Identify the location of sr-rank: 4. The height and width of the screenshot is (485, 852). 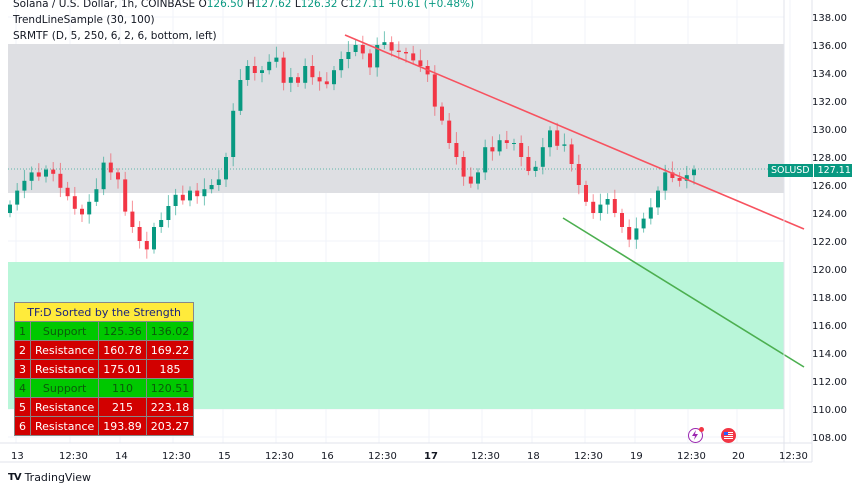
(22, 388).